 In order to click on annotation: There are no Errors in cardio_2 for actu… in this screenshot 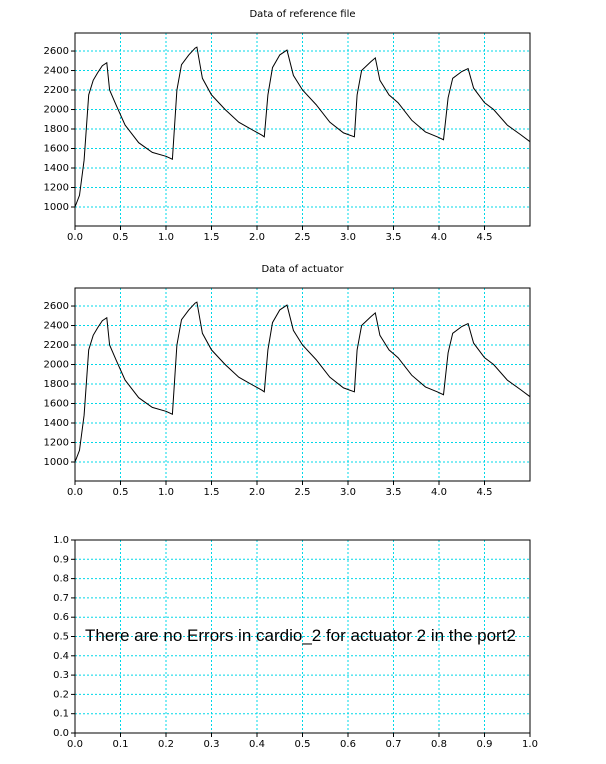, I will do `click(300, 635)`.